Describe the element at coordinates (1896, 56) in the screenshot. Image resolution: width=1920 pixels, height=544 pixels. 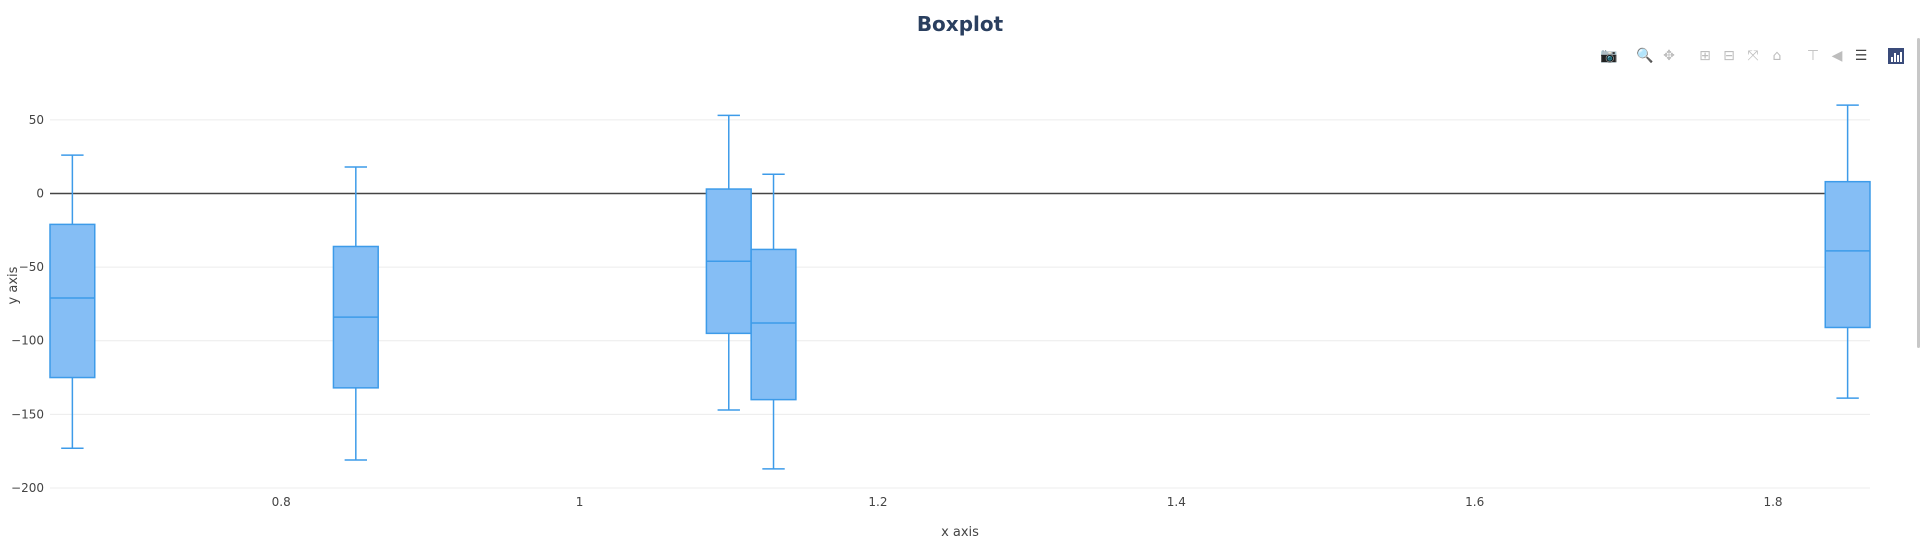
I see `plotly-logo-icon` at that location.